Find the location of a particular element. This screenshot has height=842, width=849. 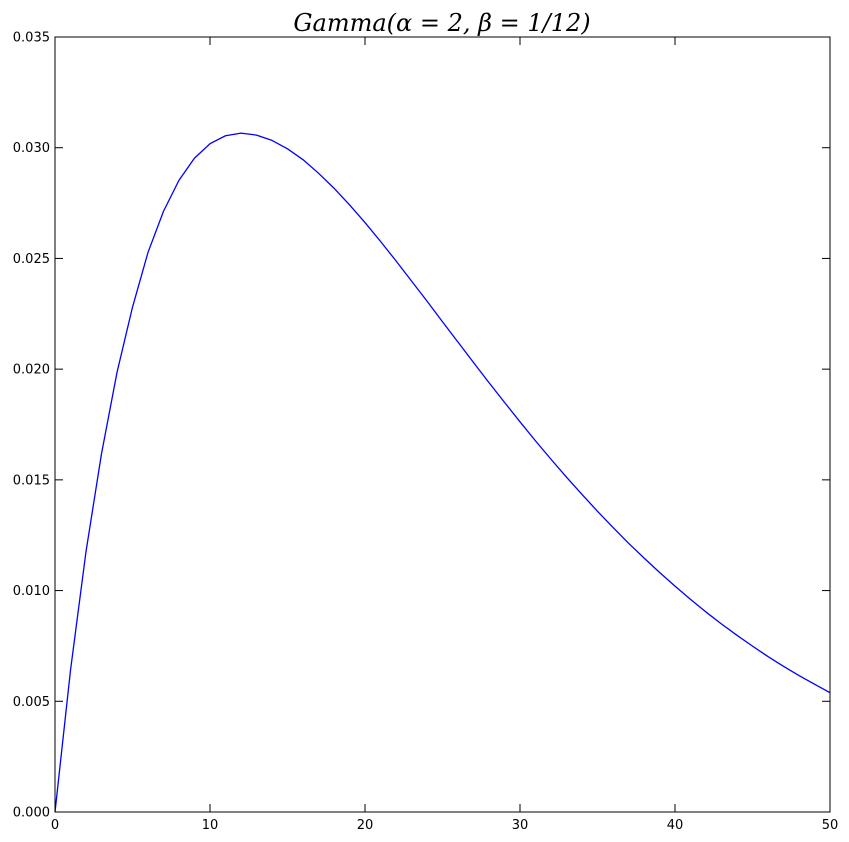

x-tick-label: 40 is located at coordinates (675, 825).